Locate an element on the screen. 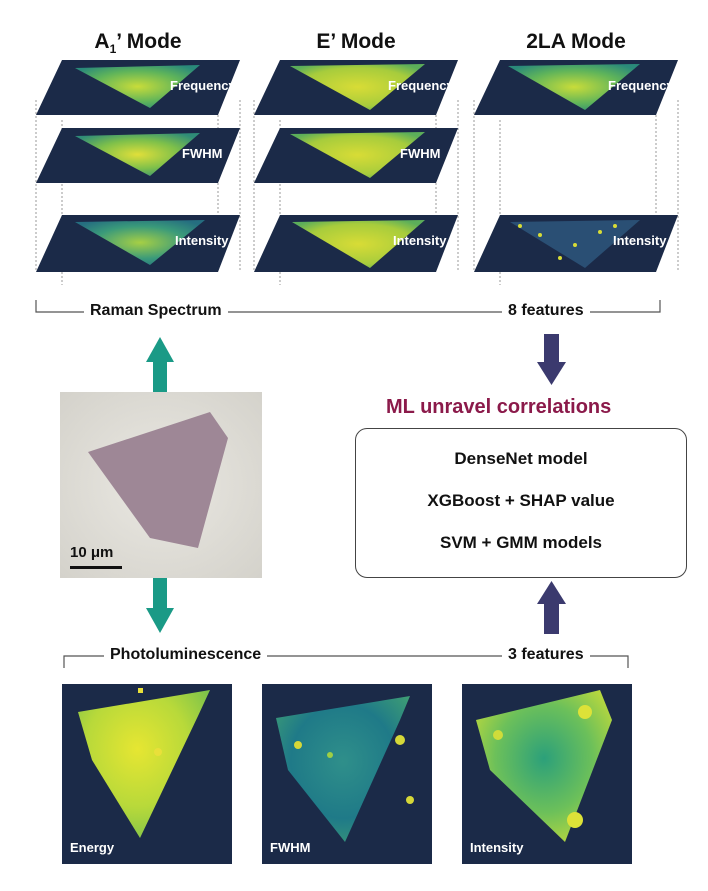  e-intensity-label: Intensity is located at coordinates (420, 240).